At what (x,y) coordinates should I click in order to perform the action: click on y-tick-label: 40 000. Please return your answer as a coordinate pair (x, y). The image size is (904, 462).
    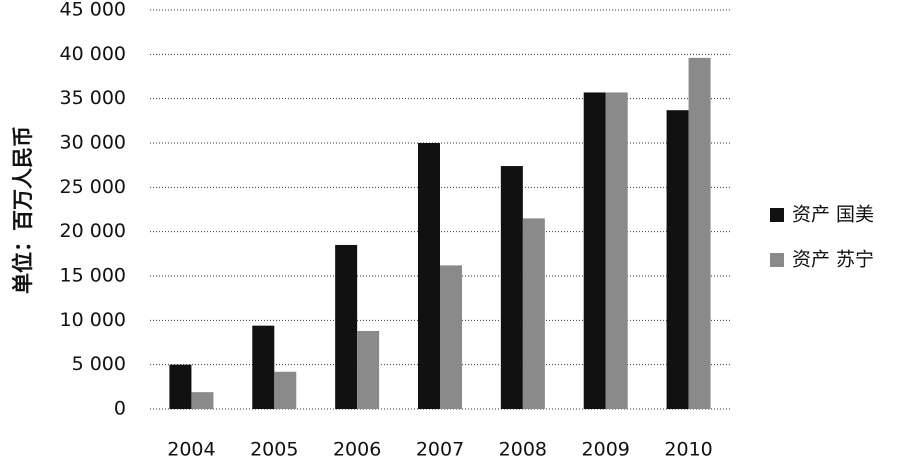
    Looking at the image, I should click on (93, 54).